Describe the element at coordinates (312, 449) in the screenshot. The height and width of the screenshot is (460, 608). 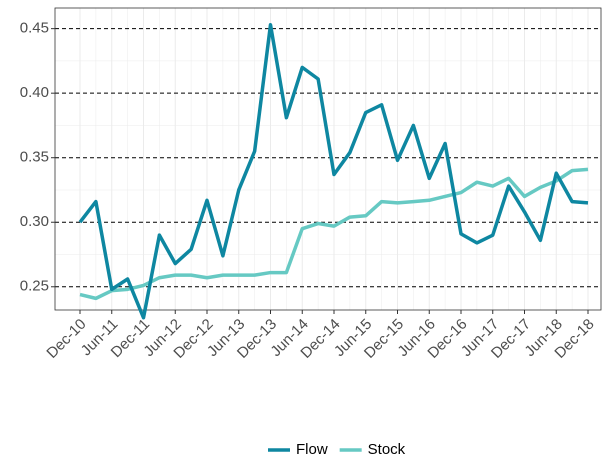
I see `legend-label: Flow` at that location.